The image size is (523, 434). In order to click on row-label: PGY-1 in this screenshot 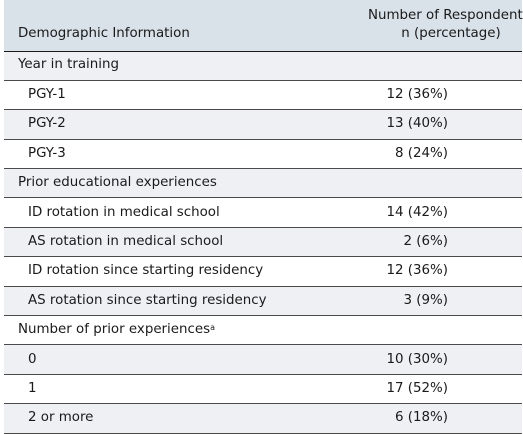, I will do `click(47, 95)`.